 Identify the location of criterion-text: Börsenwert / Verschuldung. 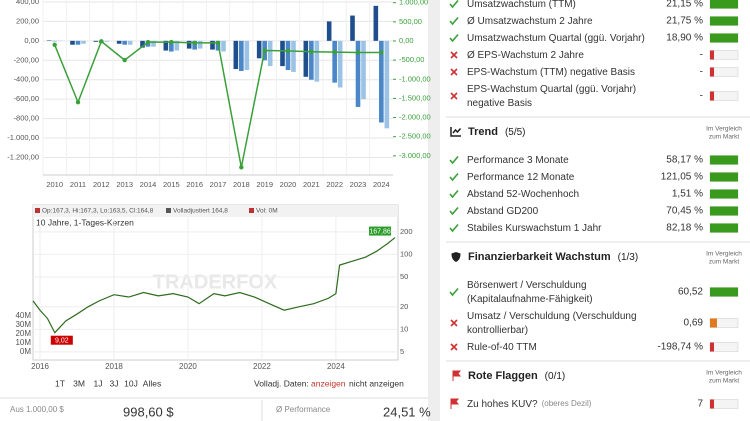
(527, 285).